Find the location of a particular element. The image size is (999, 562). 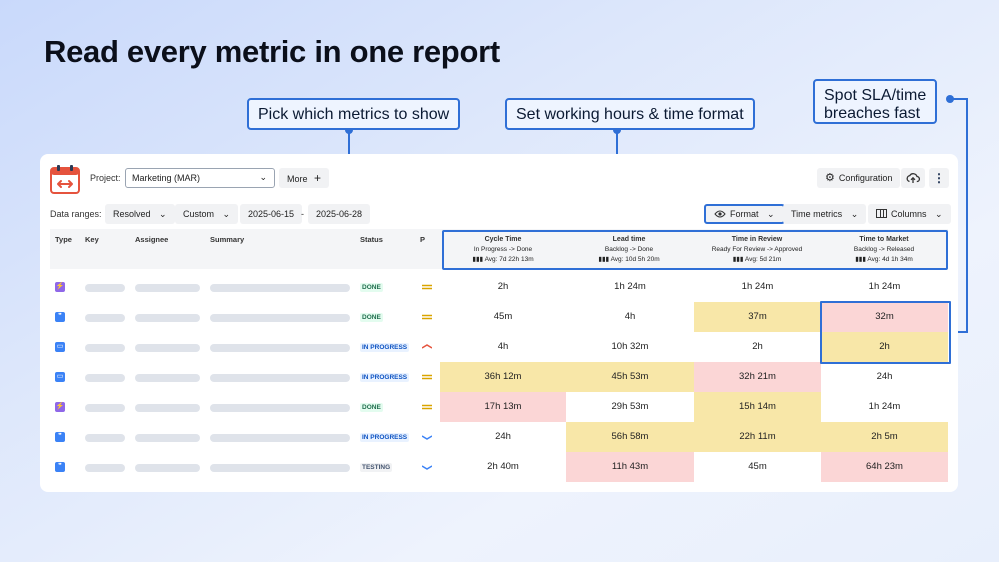

metric-cell: 2h 5m is located at coordinates (884, 437).